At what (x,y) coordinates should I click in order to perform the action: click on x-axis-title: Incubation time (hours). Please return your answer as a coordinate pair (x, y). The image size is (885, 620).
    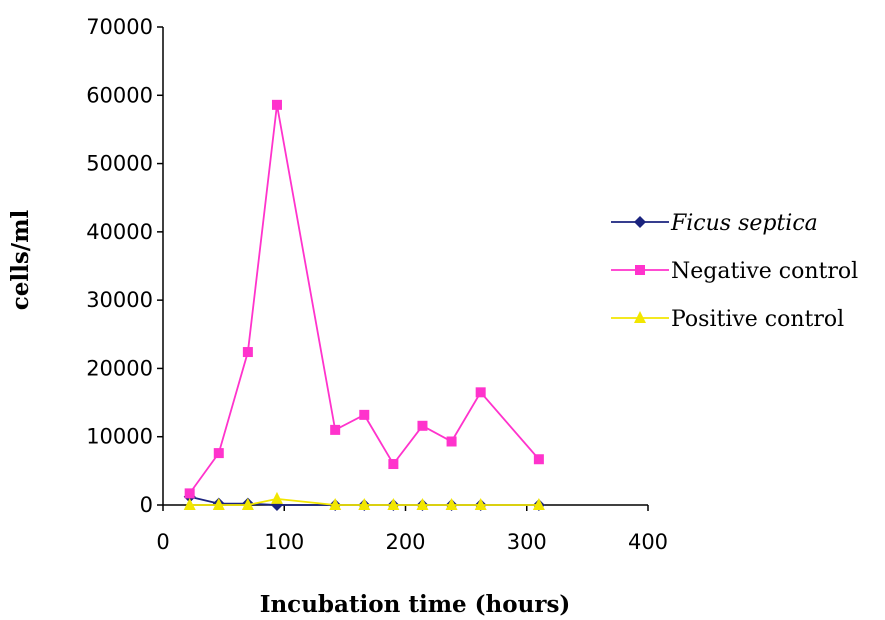
    Looking at the image, I should click on (415, 604).